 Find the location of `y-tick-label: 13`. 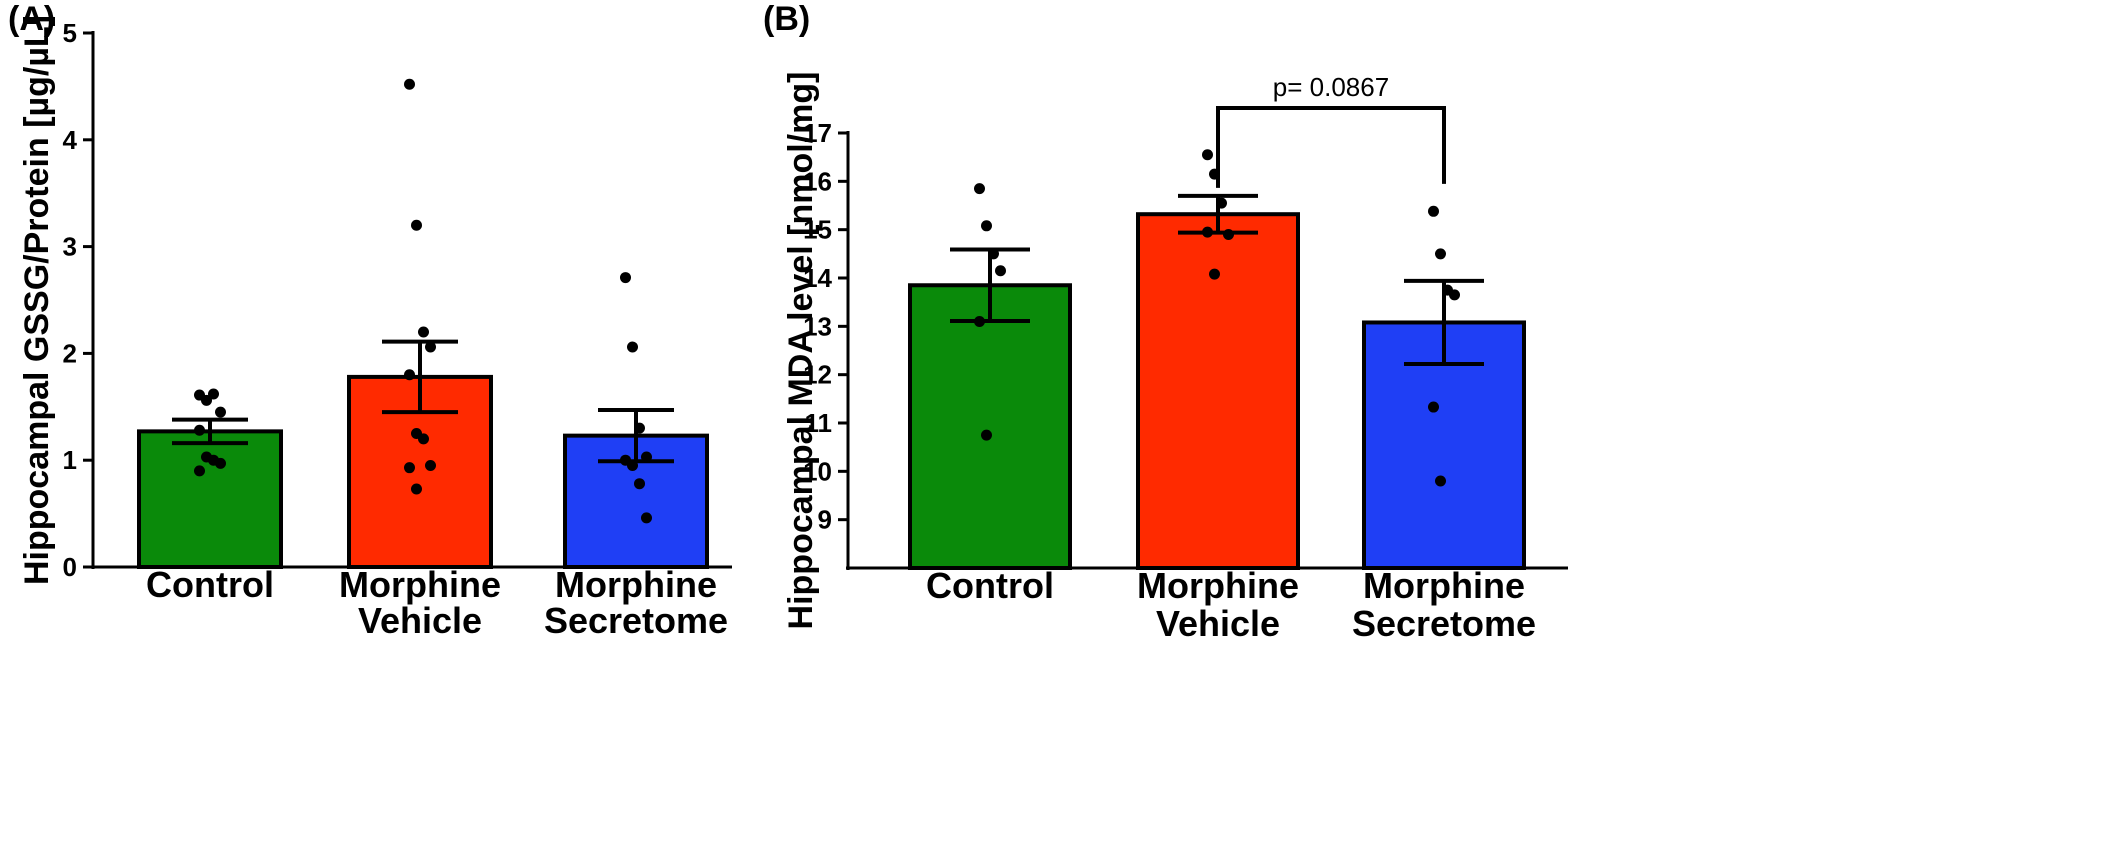

y-tick-label: 13 is located at coordinates (817, 326).